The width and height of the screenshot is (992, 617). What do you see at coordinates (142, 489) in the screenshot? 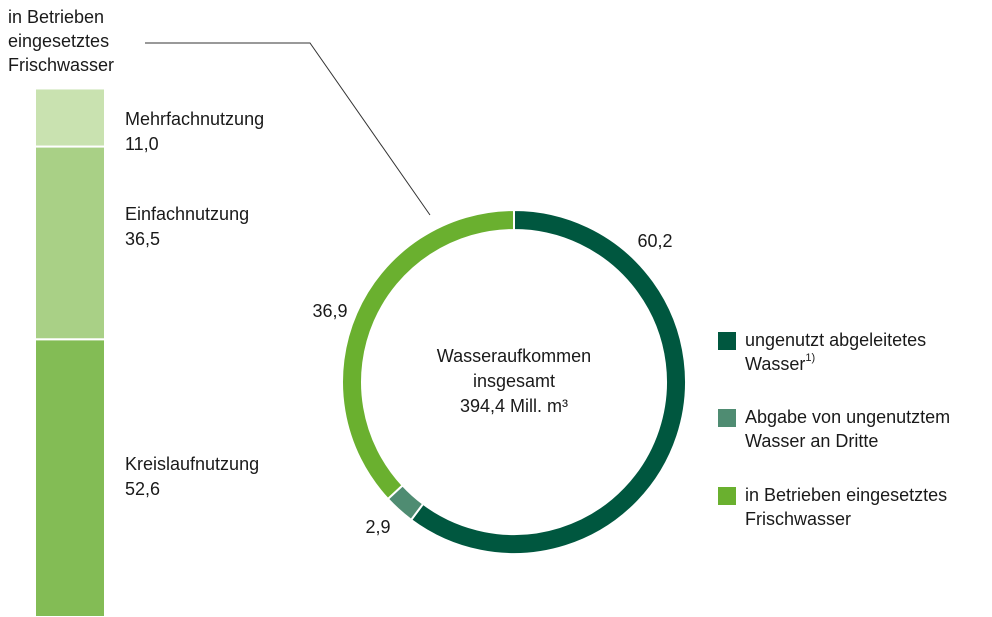
I see `segment-value: 52,6` at bounding box center [142, 489].